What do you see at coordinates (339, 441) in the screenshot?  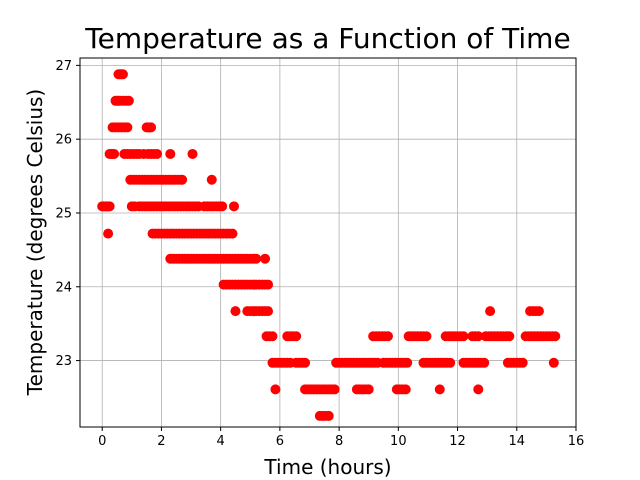 I see `x-tick-label: 8` at bounding box center [339, 441].